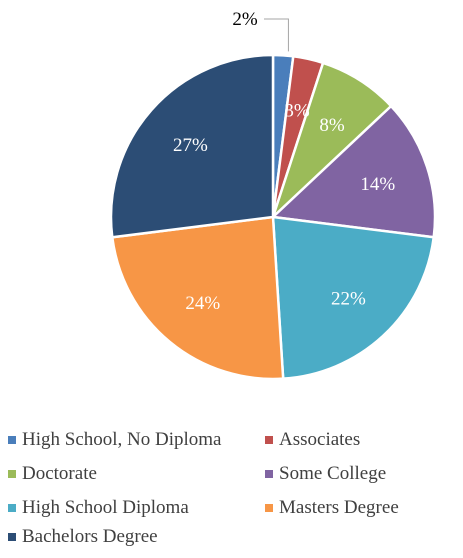 The image size is (463, 558). Describe the element at coordinates (105, 507) in the screenshot. I see `legend-label: High School Diploma` at that location.